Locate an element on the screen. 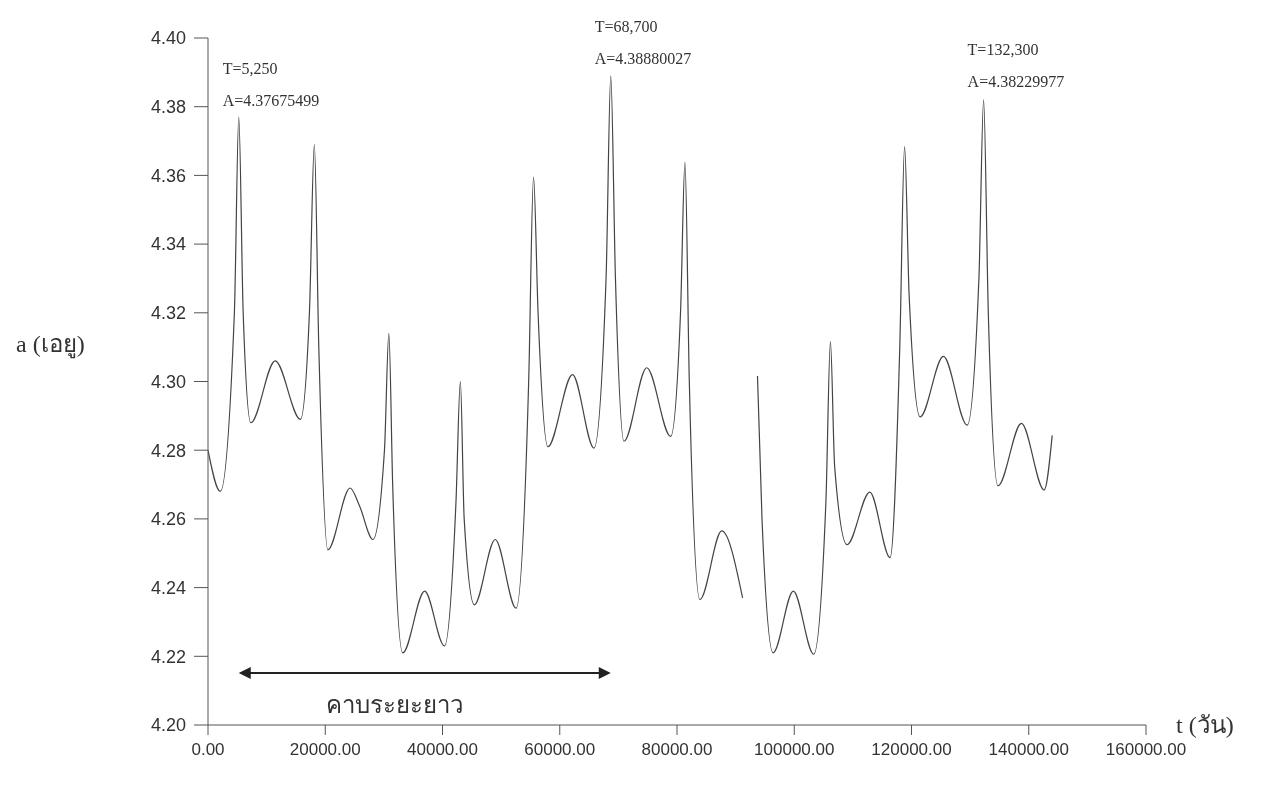  x-tick-label: 0.00 is located at coordinates (208, 749).